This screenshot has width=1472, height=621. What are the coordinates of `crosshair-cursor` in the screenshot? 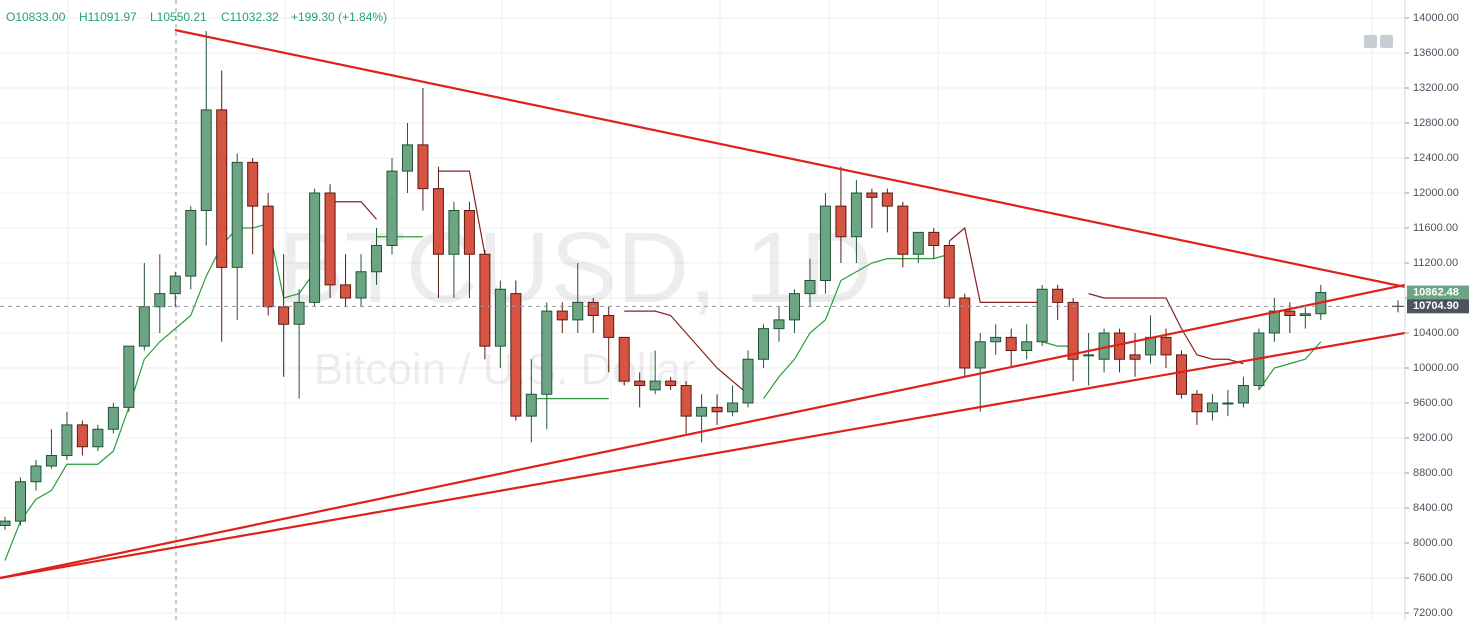 It's located at (1398, 306).